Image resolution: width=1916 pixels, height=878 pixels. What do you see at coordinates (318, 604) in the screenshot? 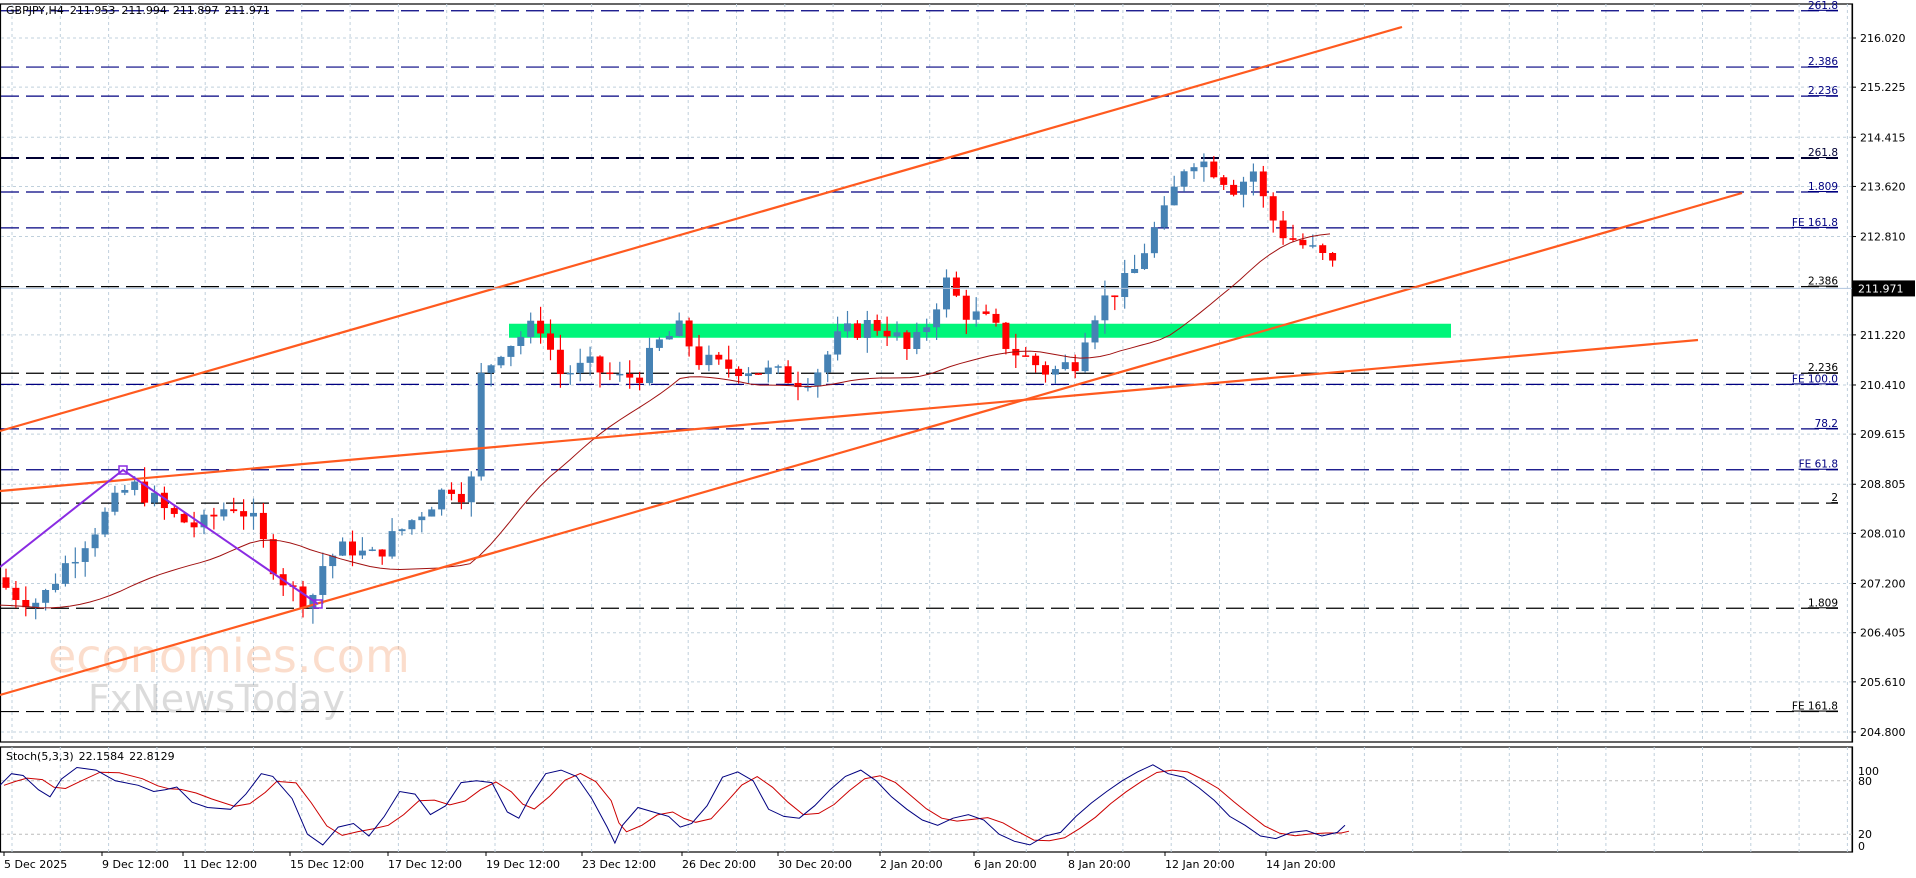
I see `zigzag-point-low` at bounding box center [318, 604].